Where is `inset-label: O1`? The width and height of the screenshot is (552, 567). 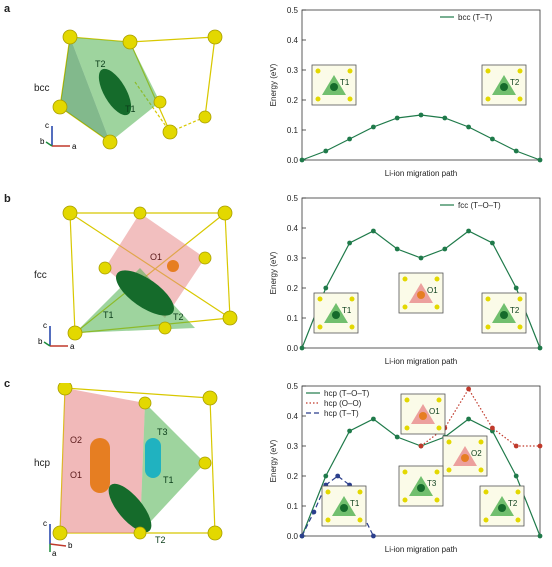 inset-label: O1 is located at coordinates (432, 290).